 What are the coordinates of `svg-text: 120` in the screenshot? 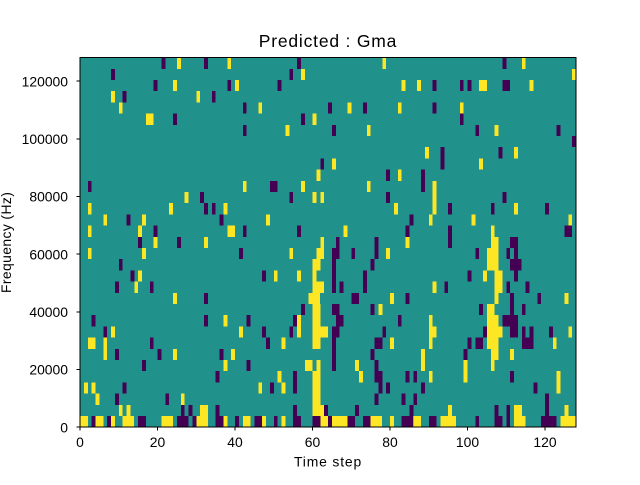 It's located at (544, 442).